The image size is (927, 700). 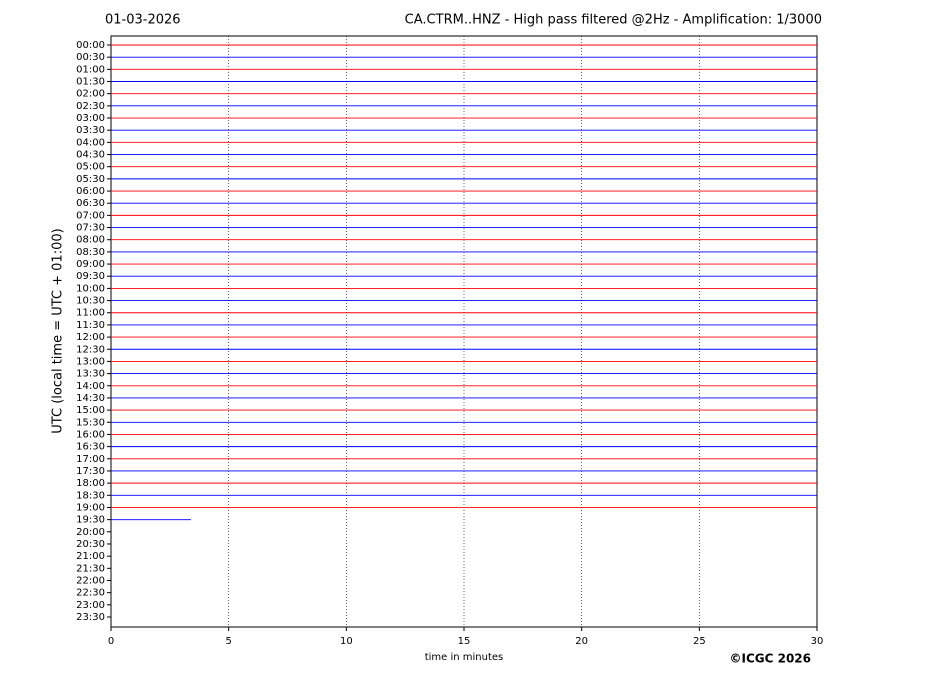 What do you see at coordinates (90, 106) in the screenshot?
I see `y-tick-label: 02:30` at bounding box center [90, 106].